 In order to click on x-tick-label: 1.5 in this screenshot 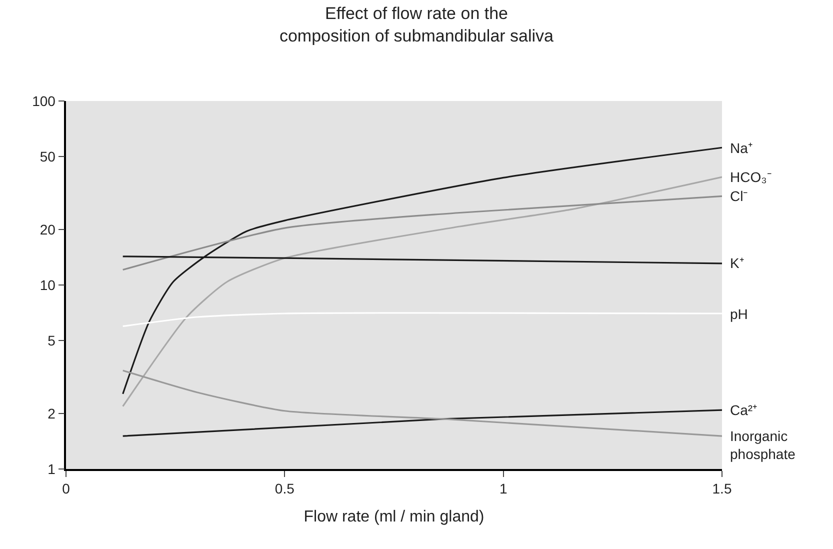, I will do `click(722, 488)`.